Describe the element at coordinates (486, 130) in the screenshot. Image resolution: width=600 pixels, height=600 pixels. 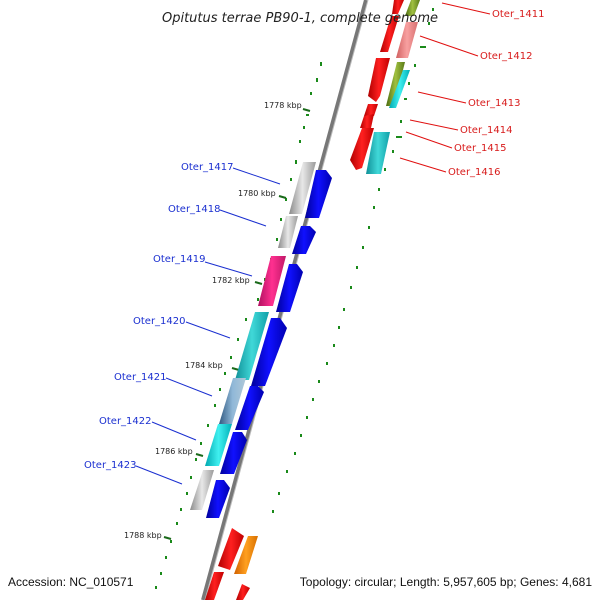
I see `gene-label-oter-1414: Oter_1414` at that location.